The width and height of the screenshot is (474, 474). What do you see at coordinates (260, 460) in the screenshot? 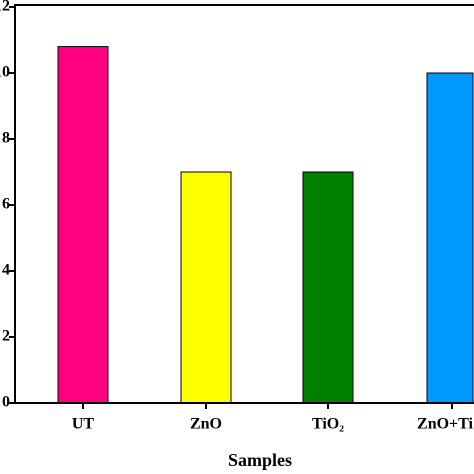
I see `x-axis-title: Samples` at bounding box center [260, 460].